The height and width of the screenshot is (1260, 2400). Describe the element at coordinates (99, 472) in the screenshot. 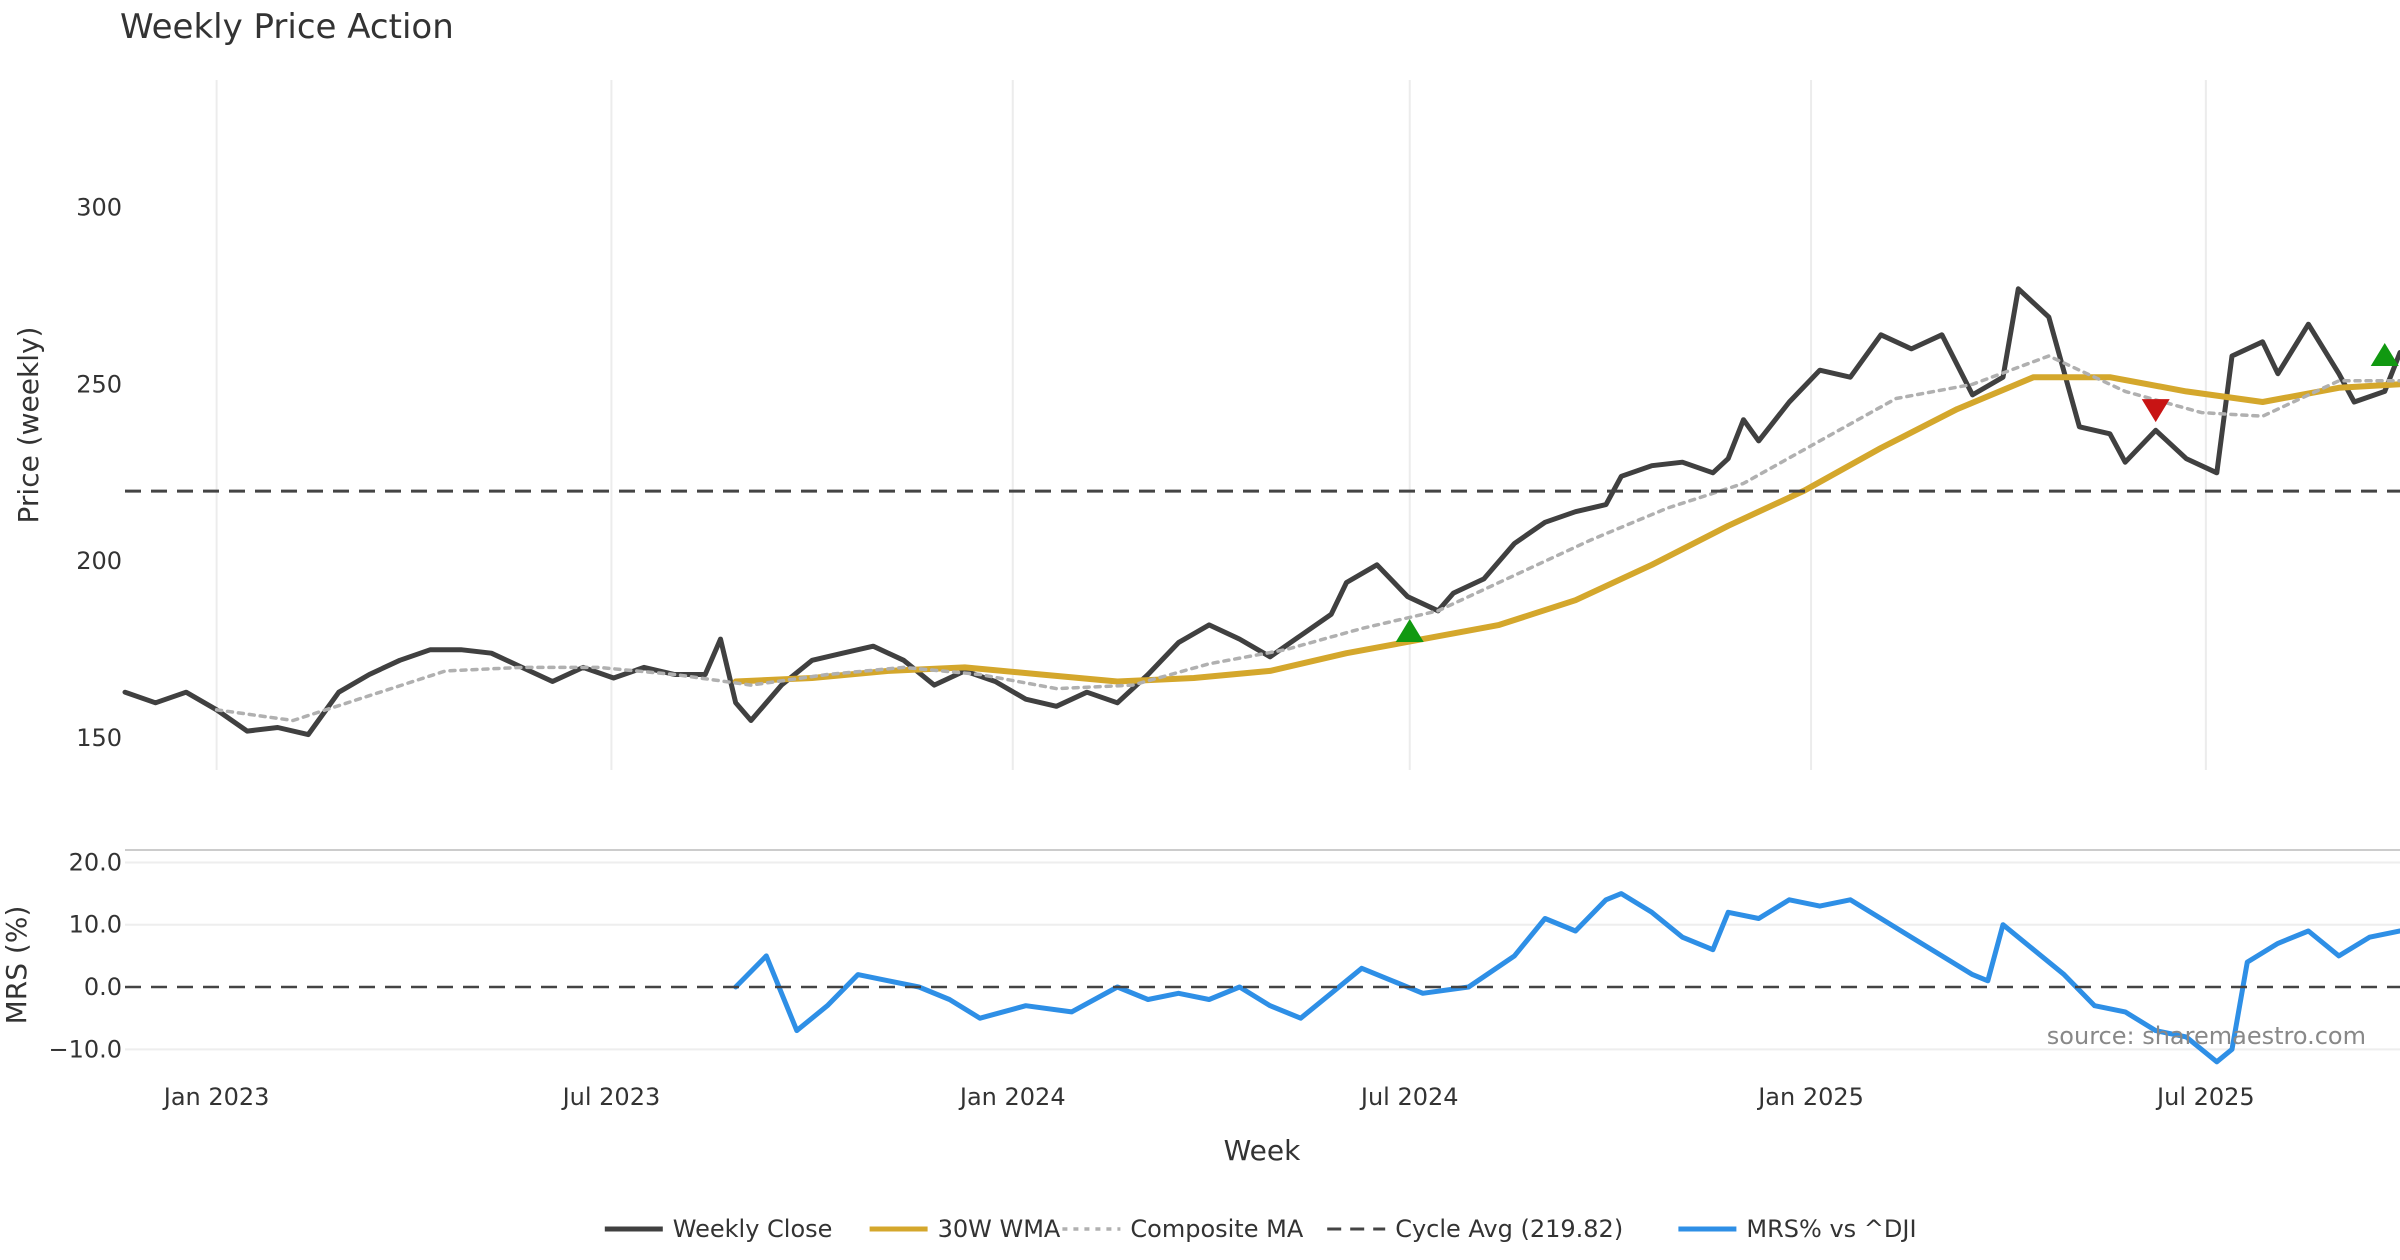

I see `price-y-ticks: 150 200 250 300` at that location.